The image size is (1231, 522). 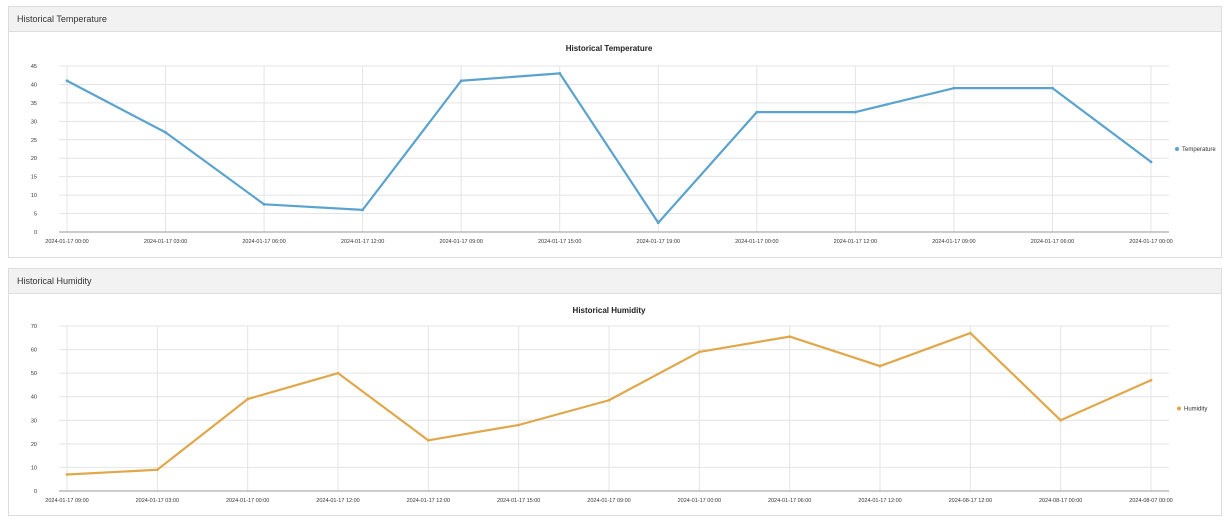 I want to click on x-tick-label: 2024-08-17 00:00, so click(x=1060, y=501).